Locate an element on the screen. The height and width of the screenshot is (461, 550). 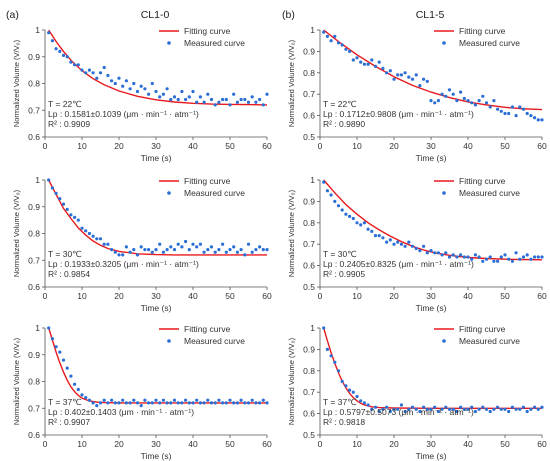
annotation-line-3: R² : 0.9909 is located at coordinates (69, 124).